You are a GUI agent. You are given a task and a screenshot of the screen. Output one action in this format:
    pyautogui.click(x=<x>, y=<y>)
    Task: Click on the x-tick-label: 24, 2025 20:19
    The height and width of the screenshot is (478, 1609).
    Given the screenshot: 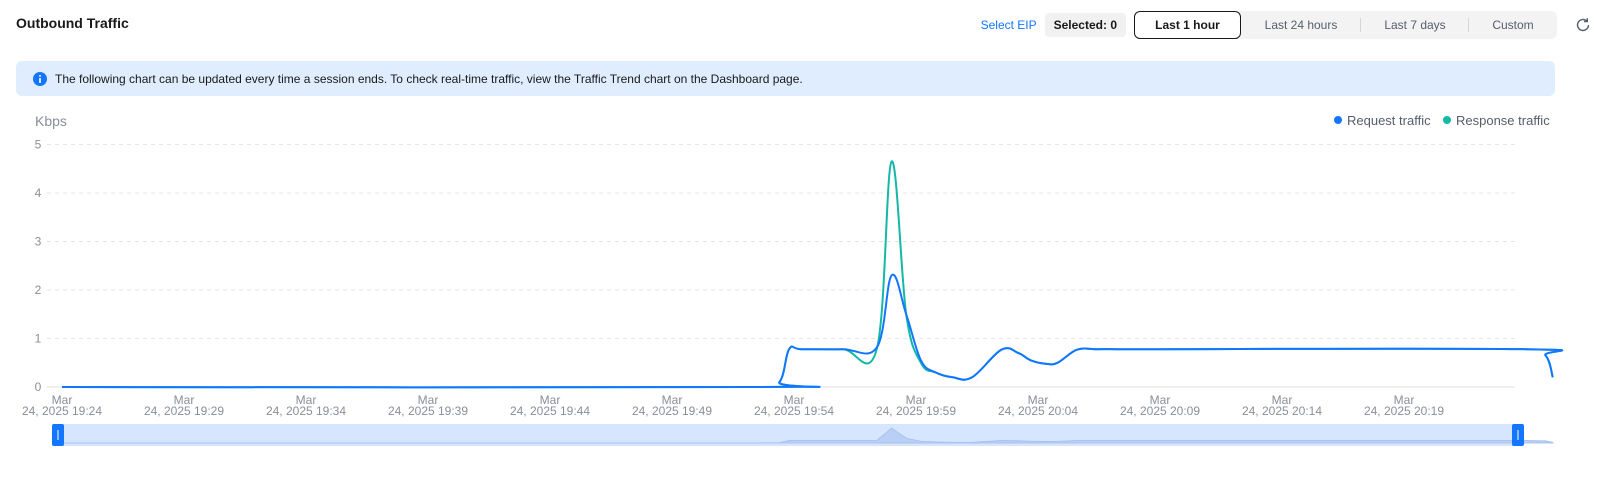 What is the action you would take?
    pyautogui.click(x=1404, y=411)
    